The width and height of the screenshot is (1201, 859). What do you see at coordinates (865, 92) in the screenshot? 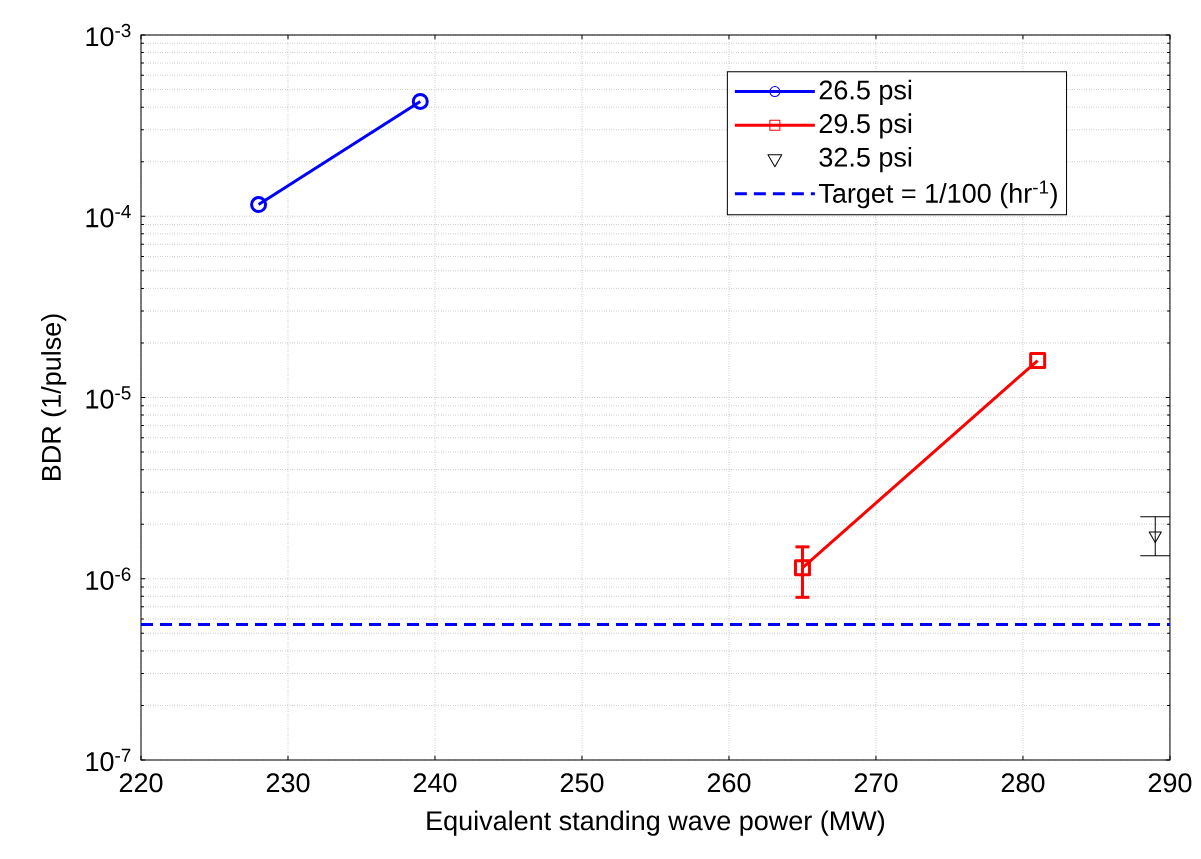
I see `legend-label: 26.5 psi` at bounding box center [865, 92].